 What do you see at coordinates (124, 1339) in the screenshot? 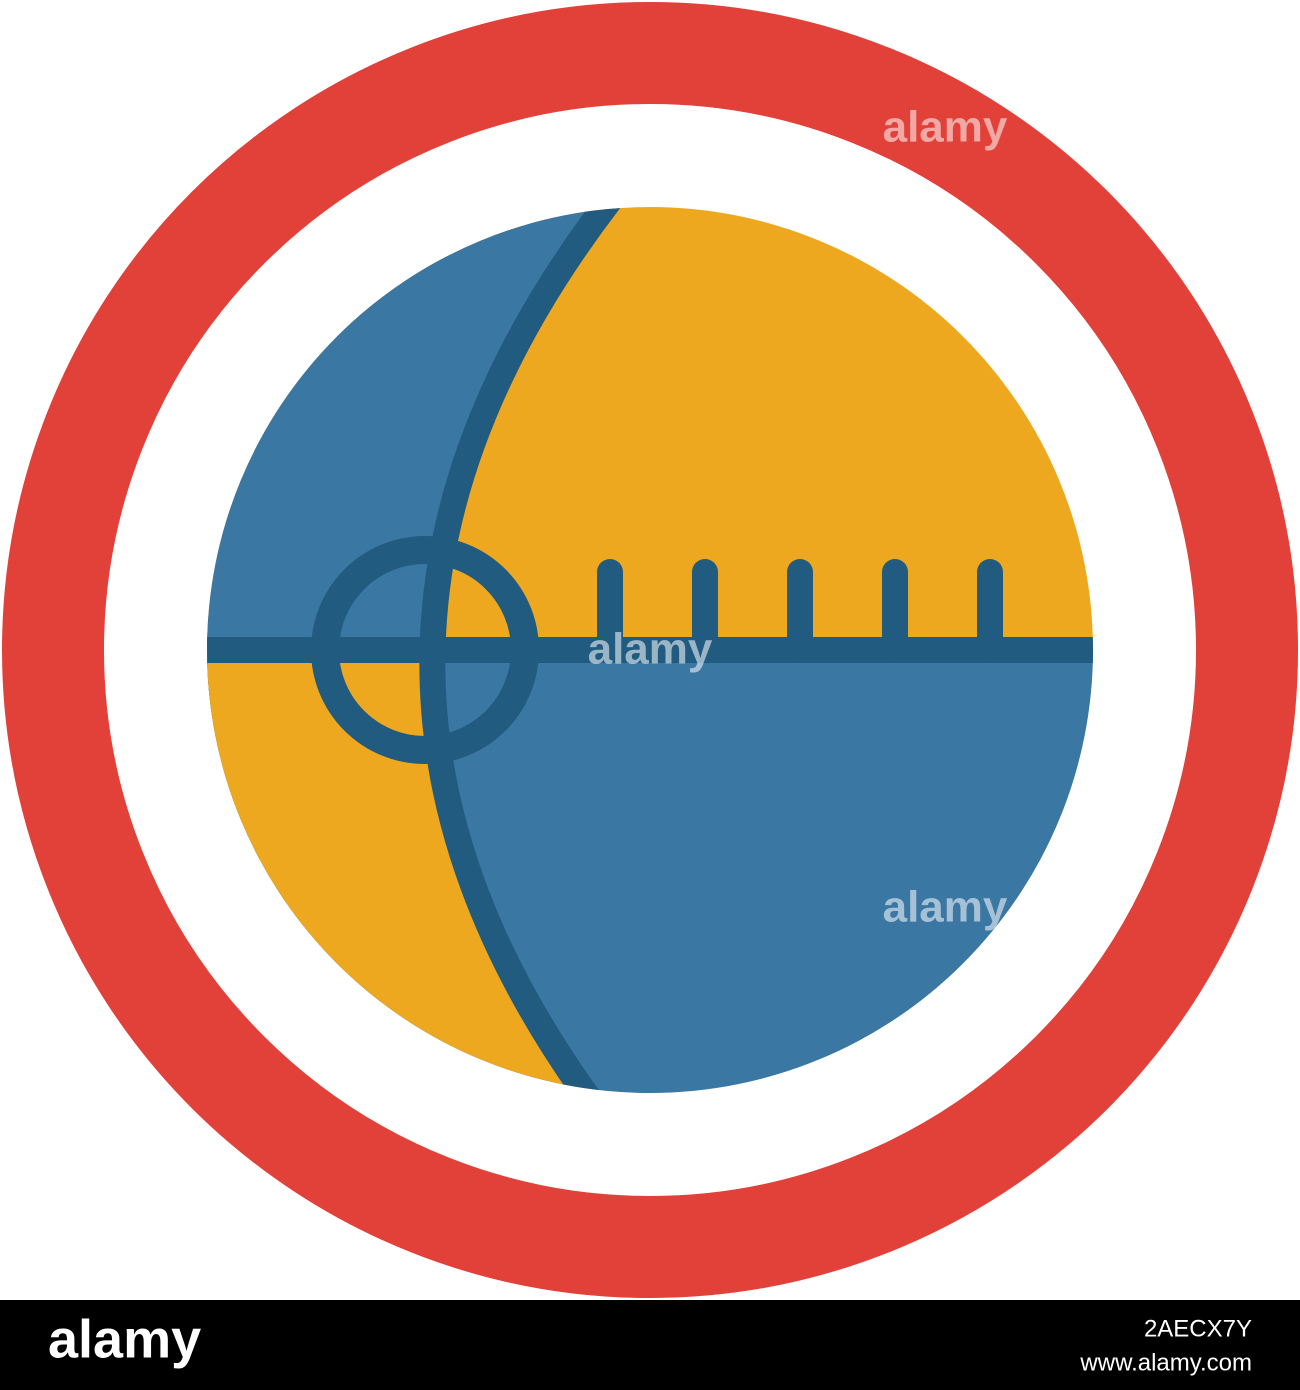
I see `footer-logo: alamy` at bounding box center [124, 1339].